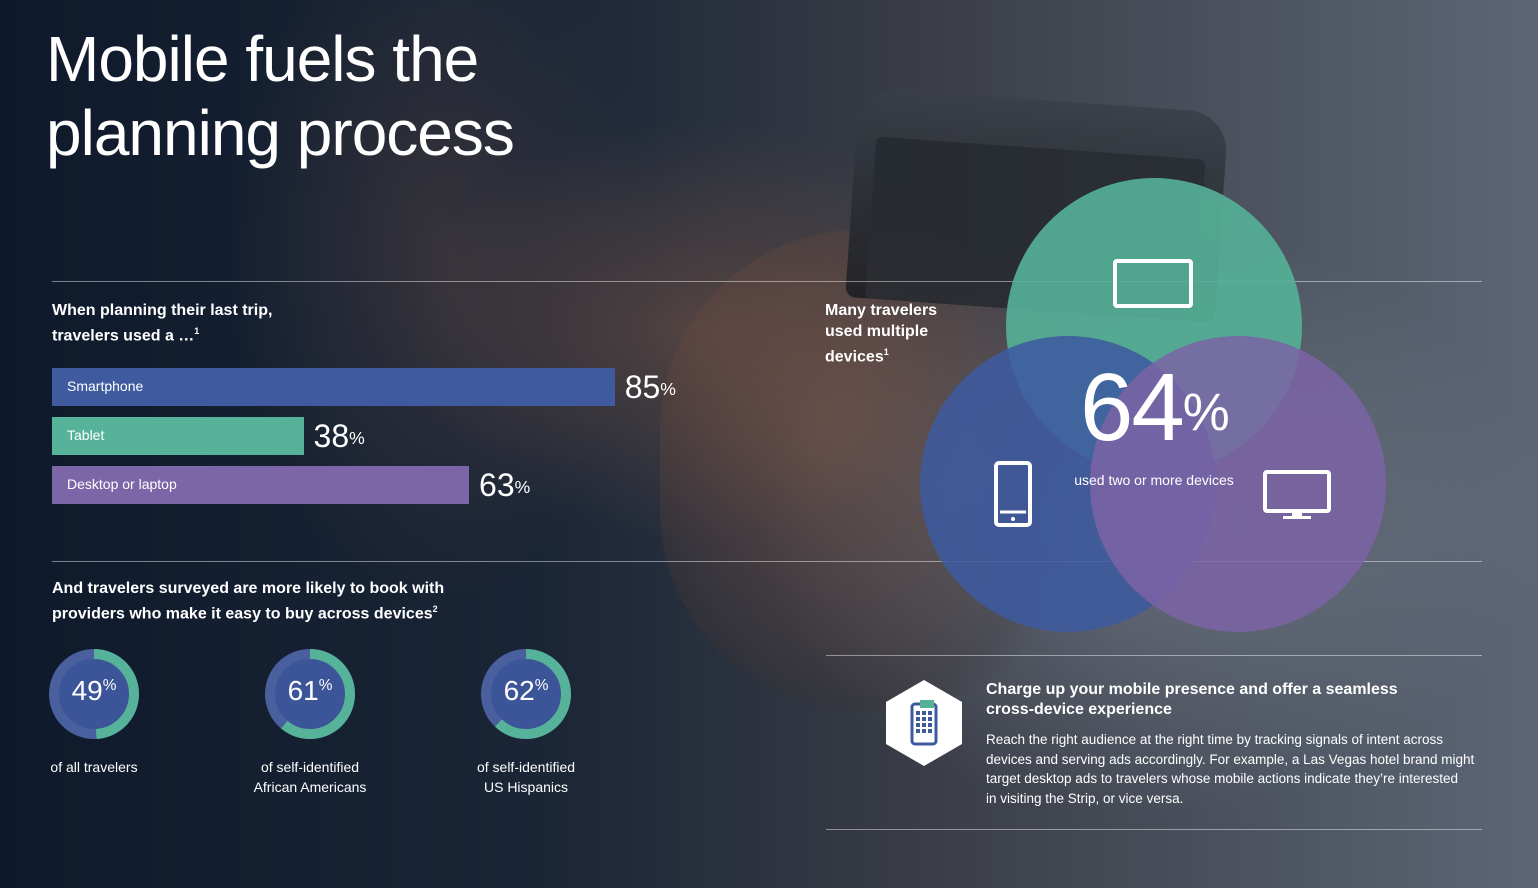  What do you see at coordinates (310, 777) in the screenshot?
I see `donut-caption: of self-identified African Americans` at bounding box center [310, 777].